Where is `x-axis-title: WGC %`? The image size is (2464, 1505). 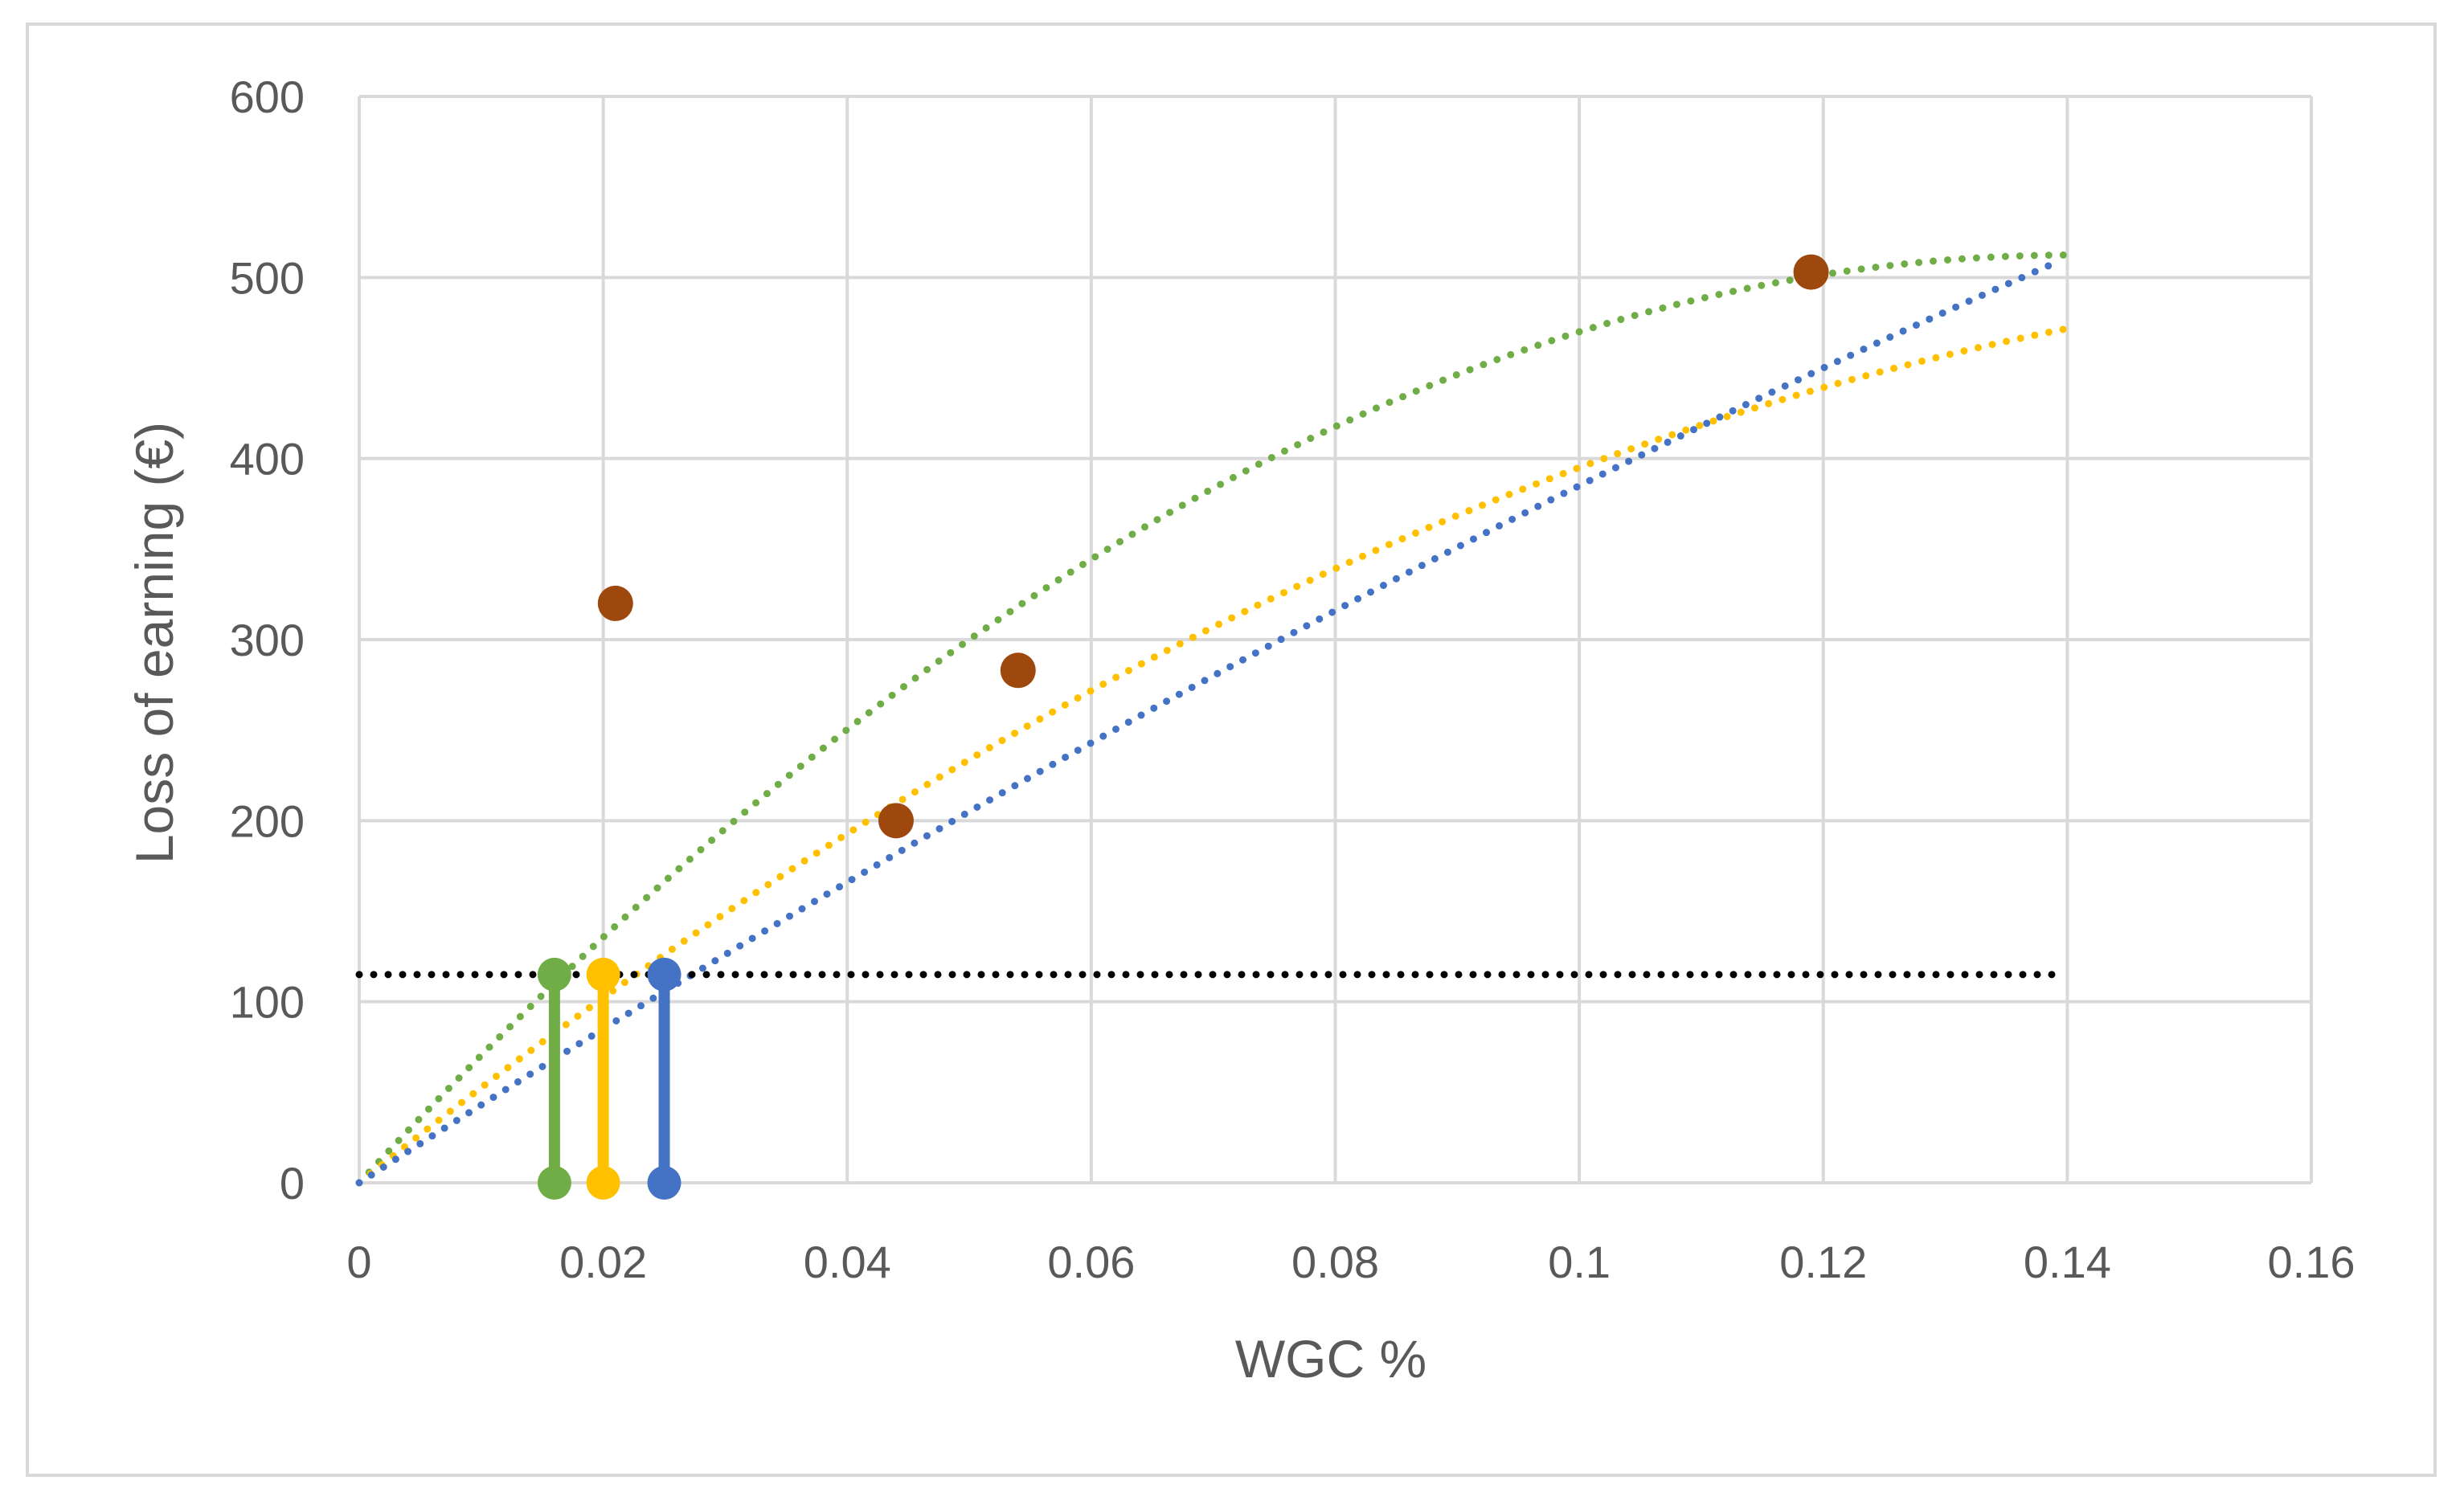
x-axis-title: WGC % is located at coordinates (1330, 1359).